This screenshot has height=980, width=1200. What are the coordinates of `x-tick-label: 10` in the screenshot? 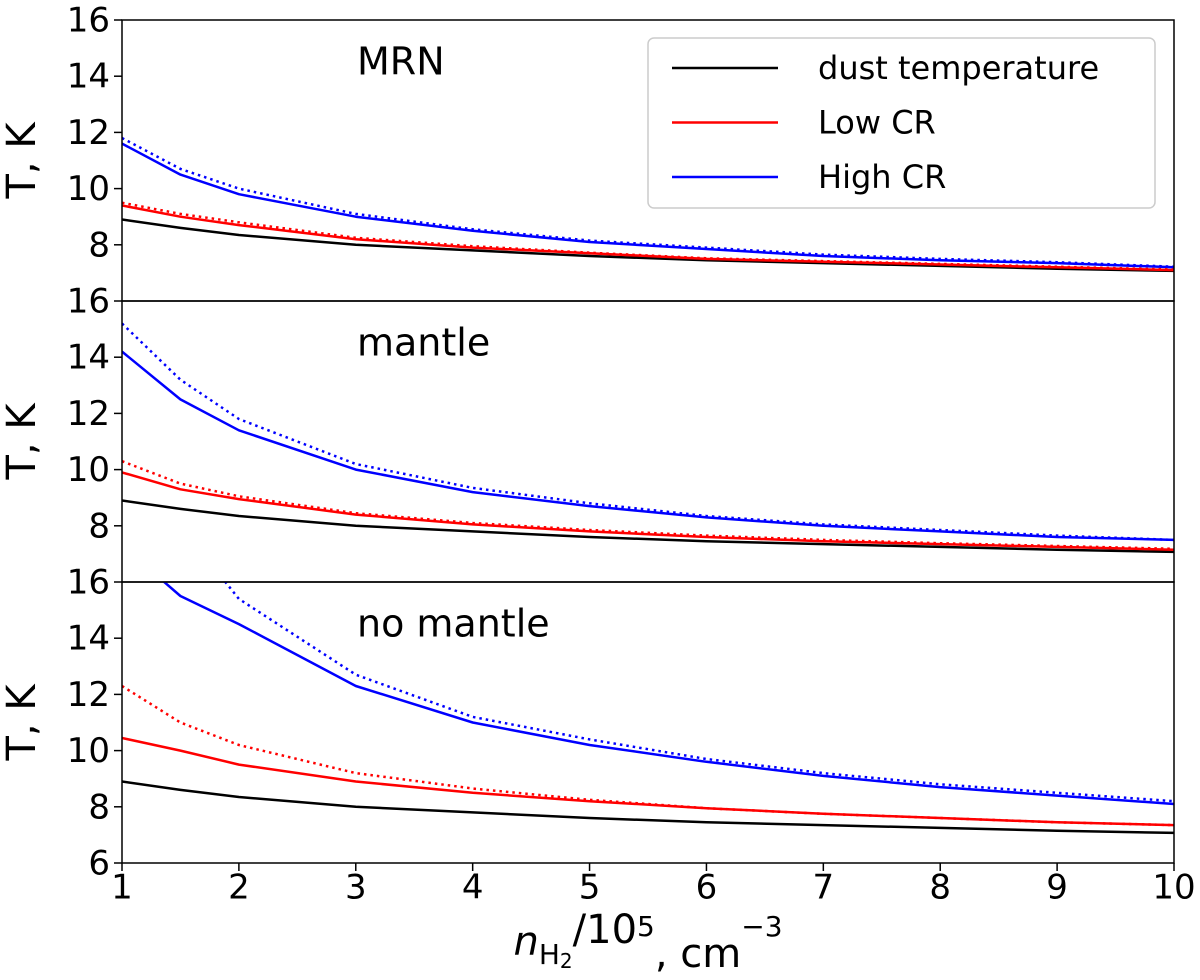 It's located at (1173, 888).